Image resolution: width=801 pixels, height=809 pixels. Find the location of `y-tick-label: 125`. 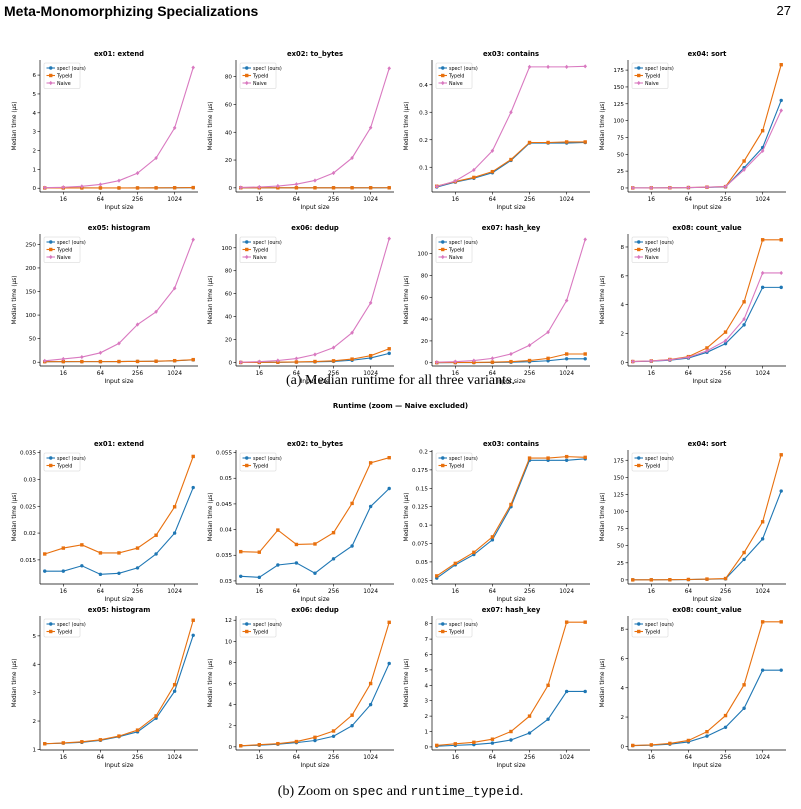

y-tick-label: 125 is located at coordinates (618, 105).